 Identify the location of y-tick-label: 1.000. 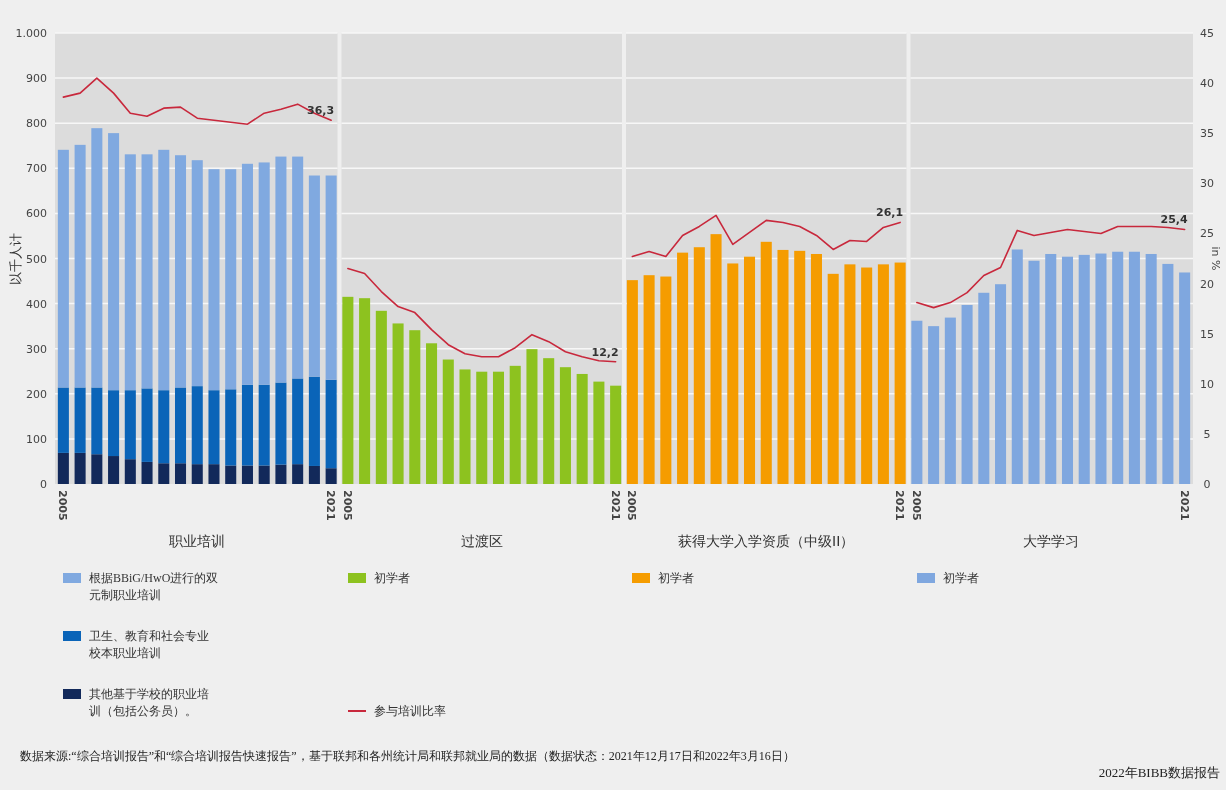
(31, 33).